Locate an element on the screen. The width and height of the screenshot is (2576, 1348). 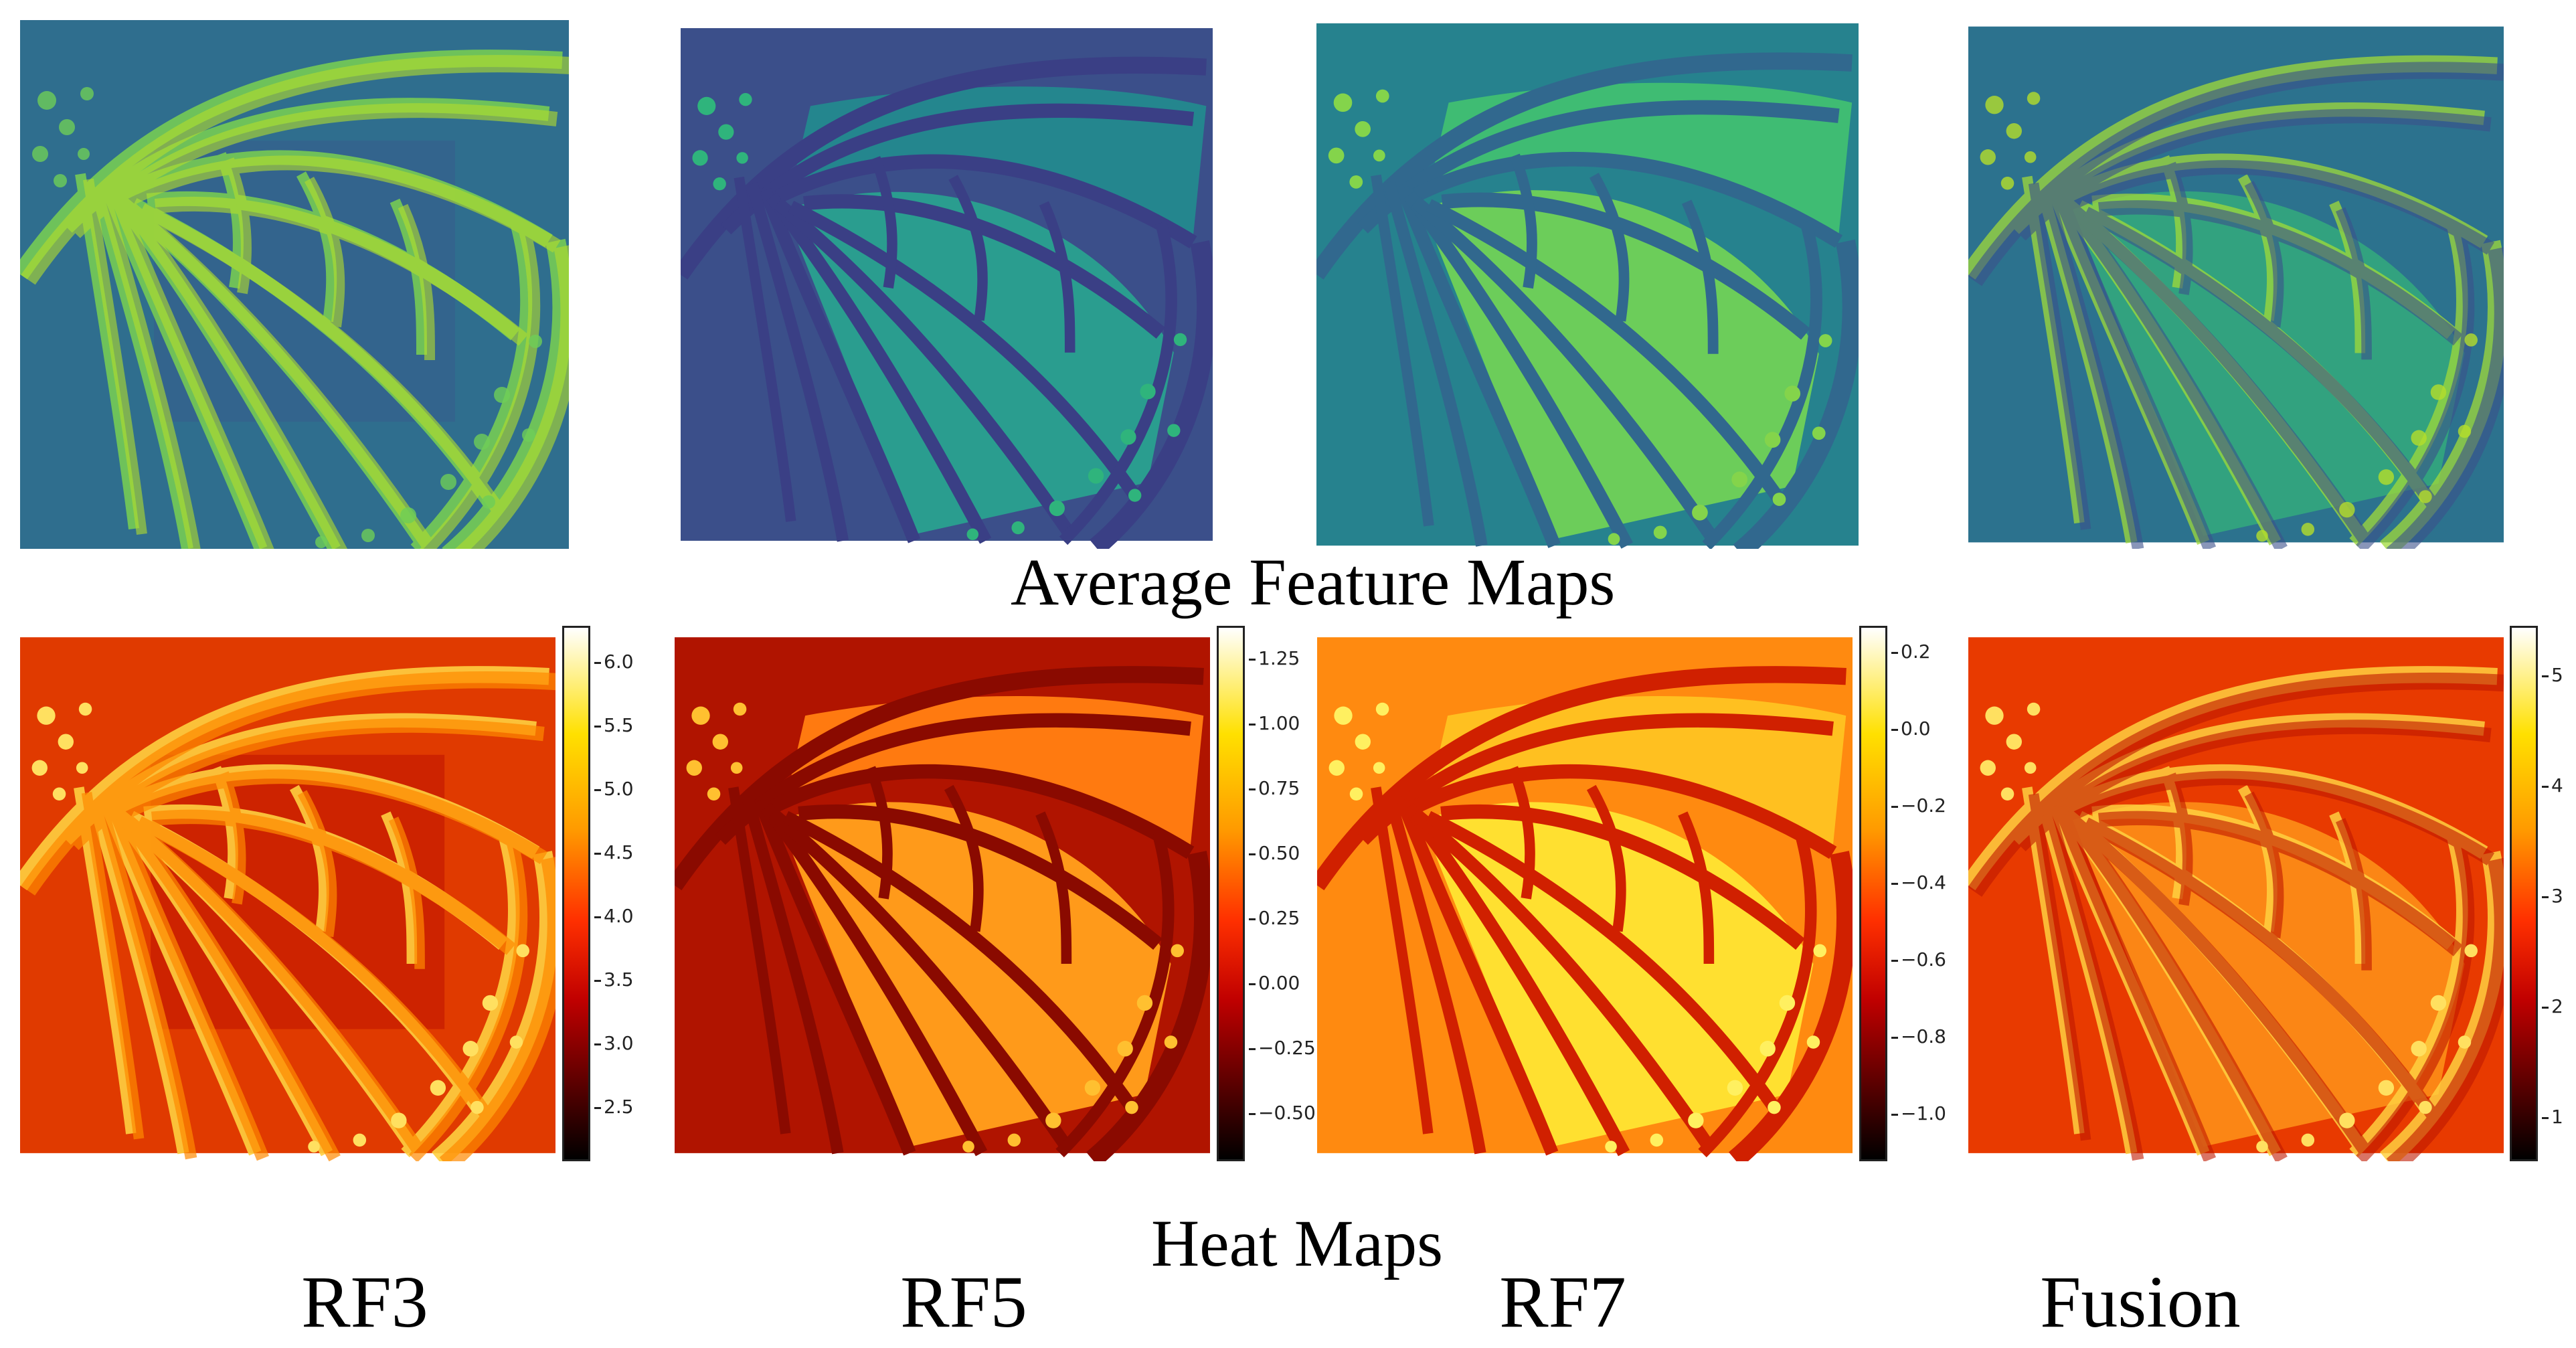
heat-maps-label: Heat Maps is located at coordinates (1297, 1243).